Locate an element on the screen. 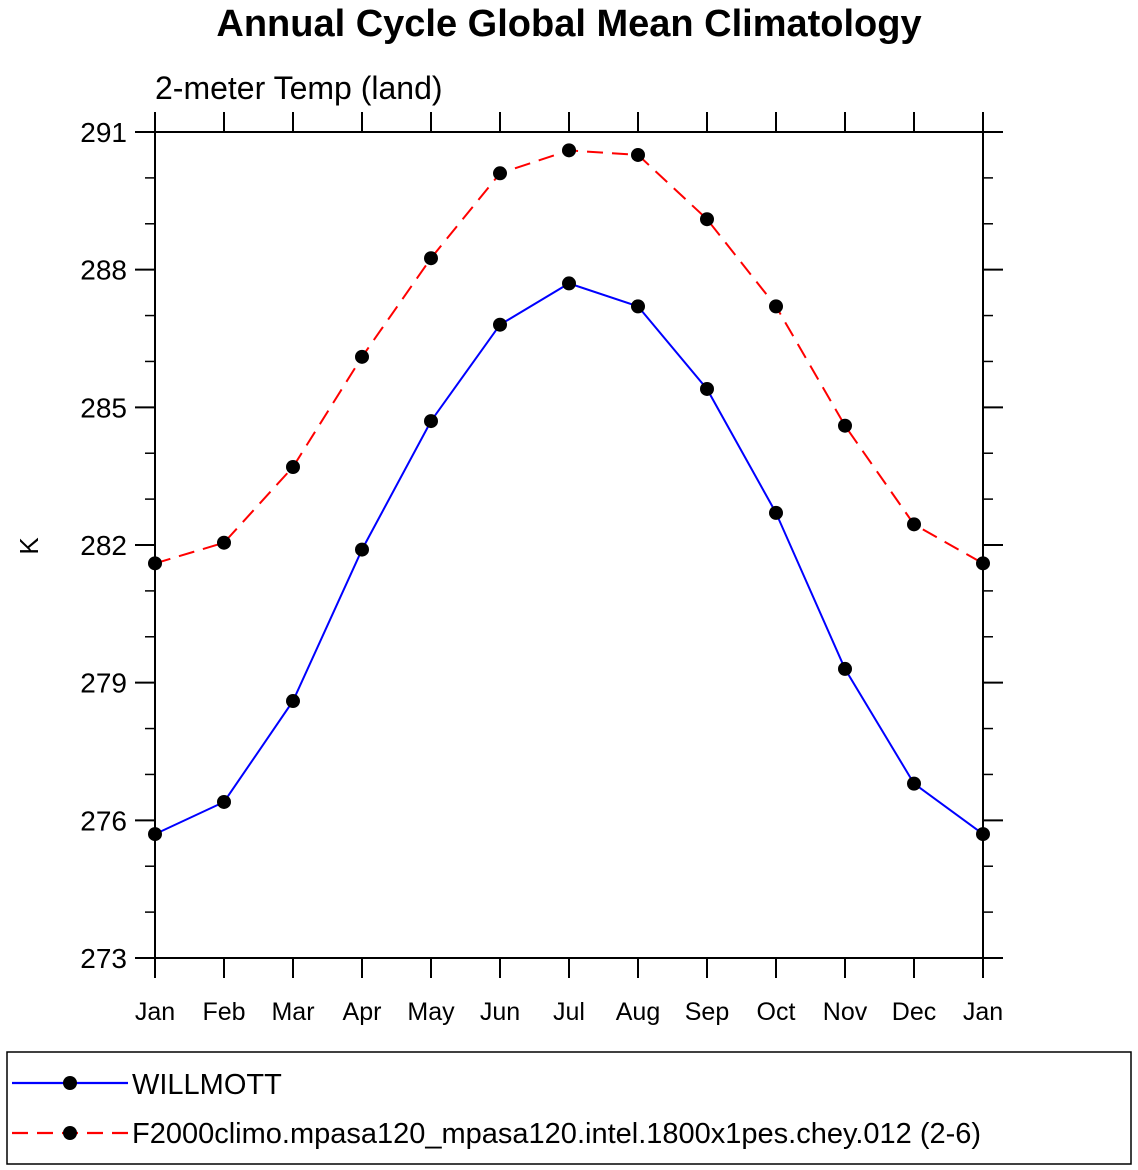 This screenshot has height=1170, width=1138. x-tick-label: Nov is located at coordinates (845, 1012).